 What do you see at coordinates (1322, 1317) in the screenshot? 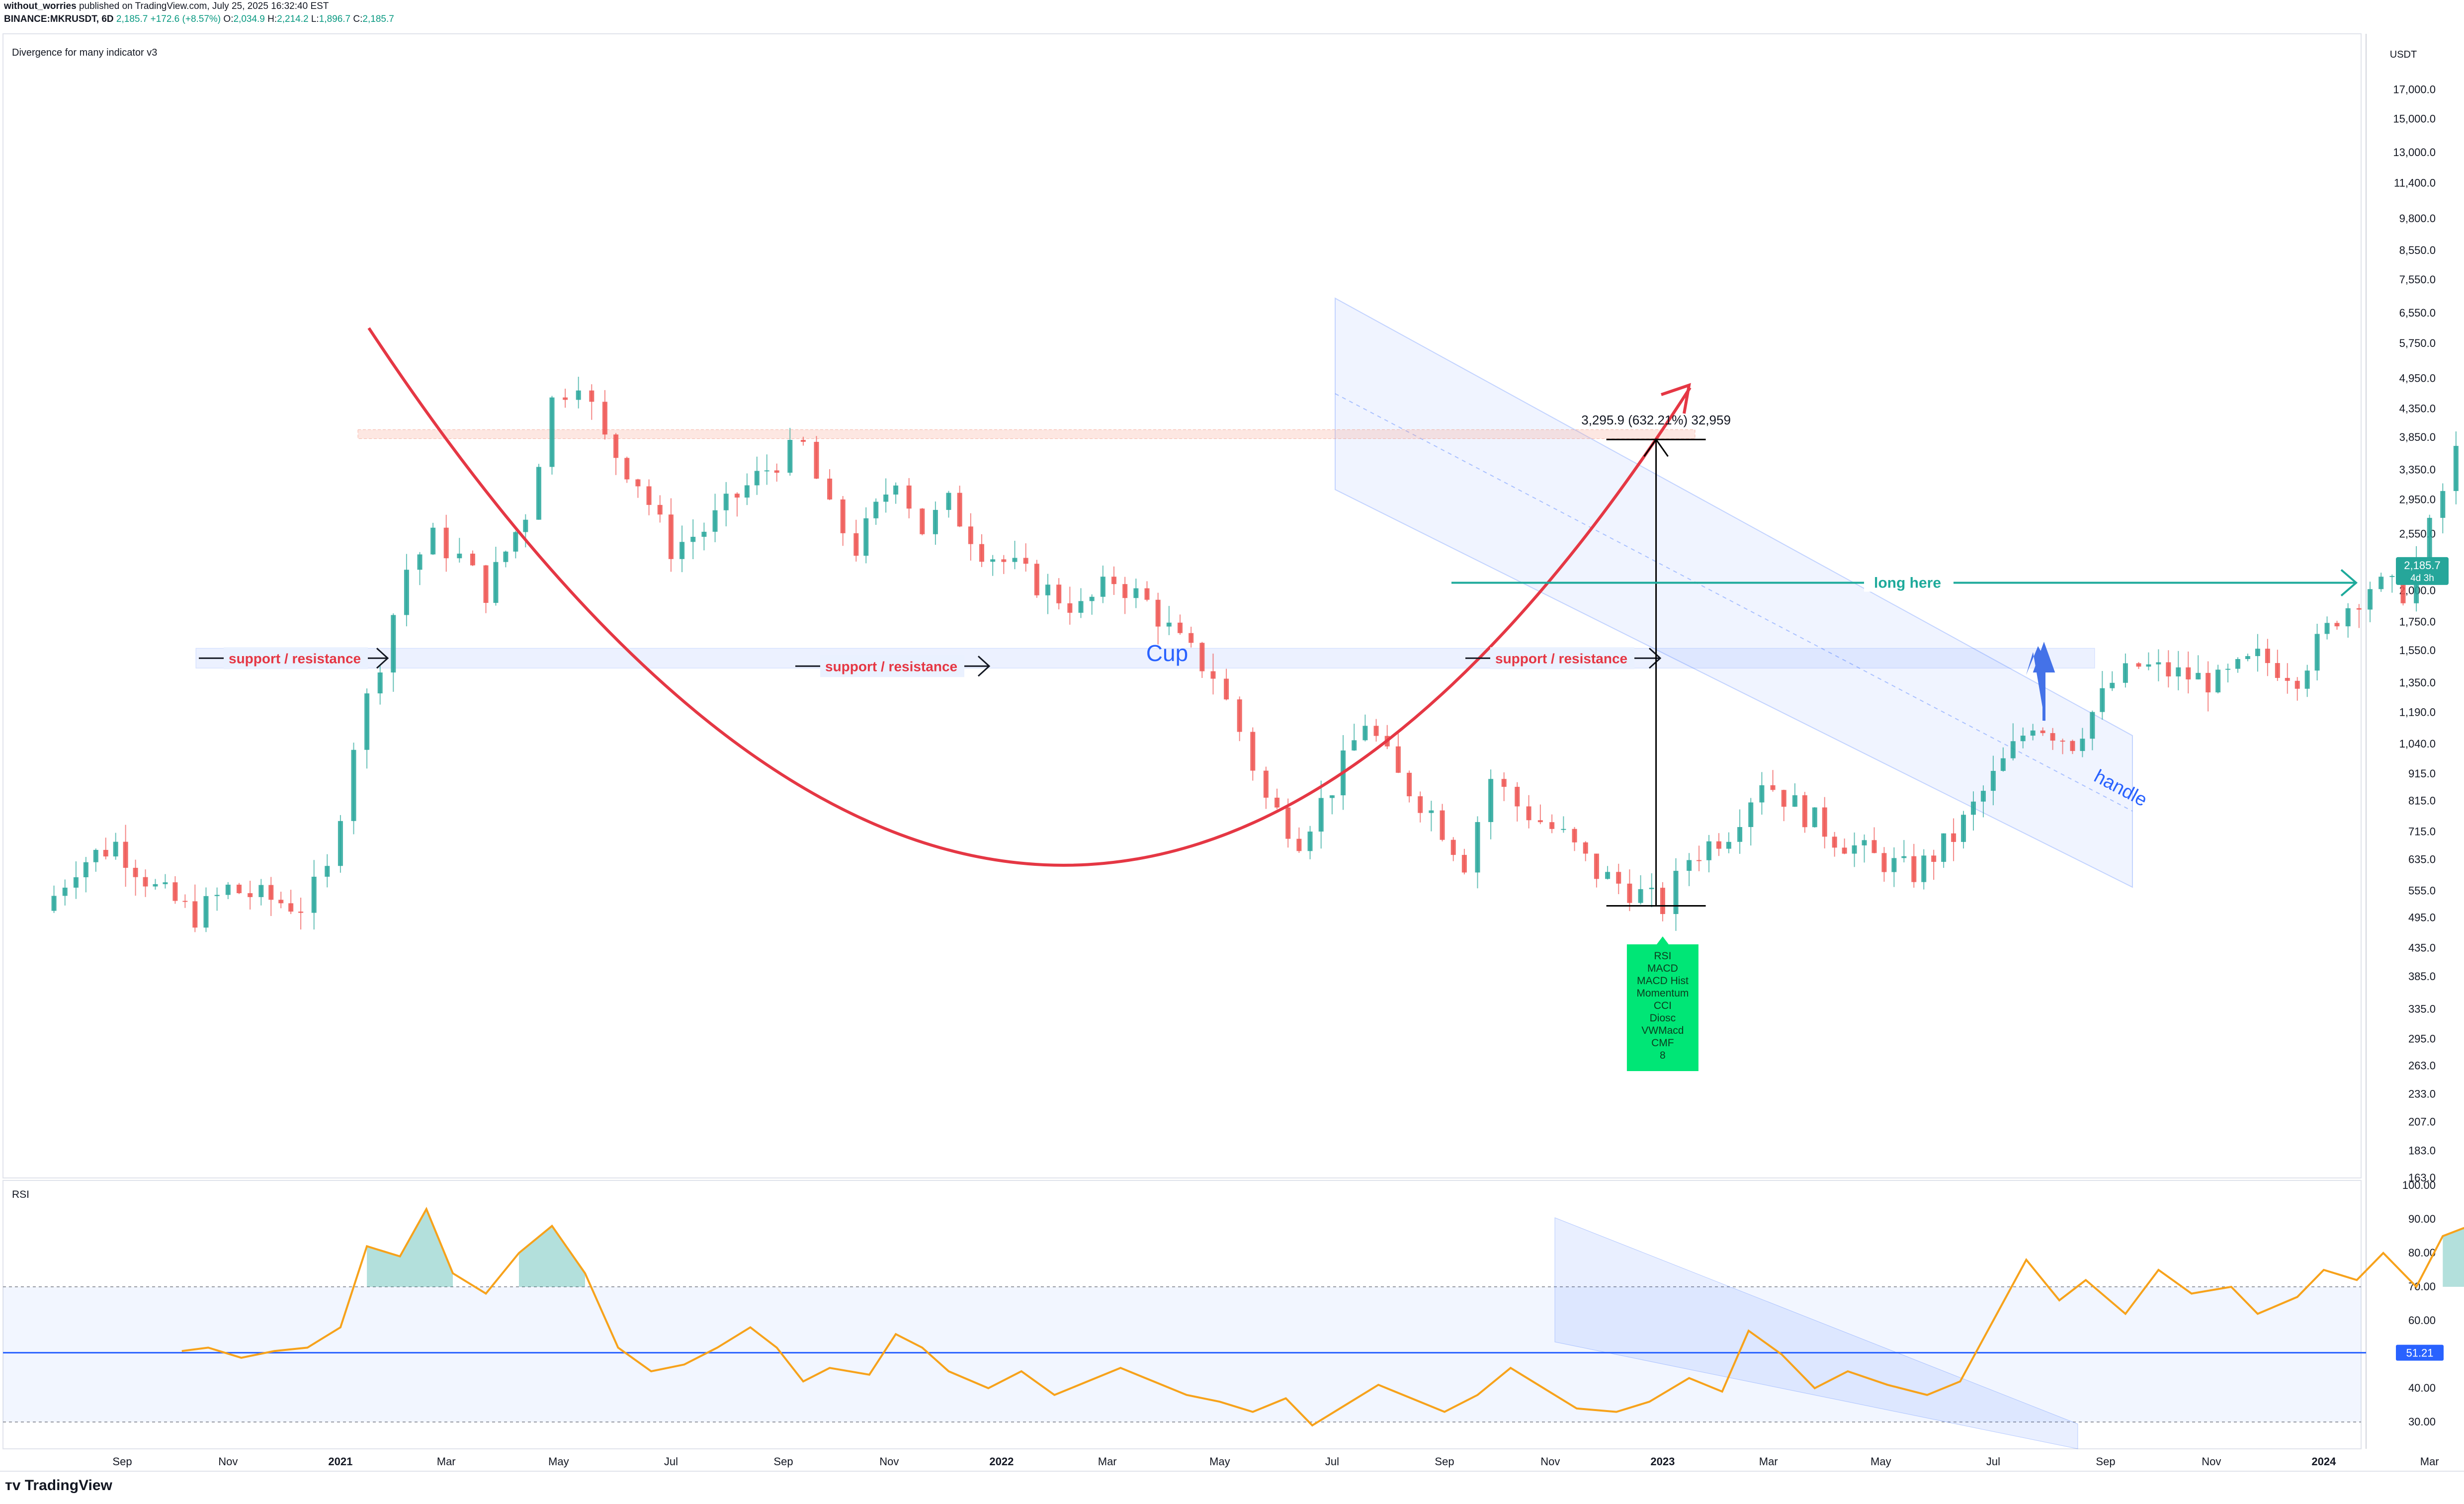
I see `rsi-line` at bounding box center [1322, 1317].